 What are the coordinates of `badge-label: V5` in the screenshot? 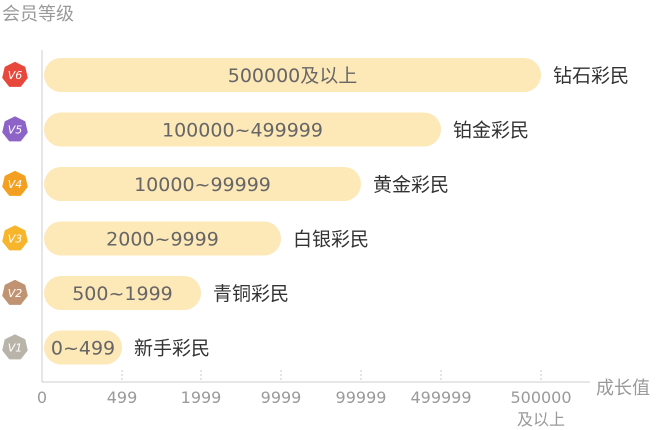 It's located at (15, 130).